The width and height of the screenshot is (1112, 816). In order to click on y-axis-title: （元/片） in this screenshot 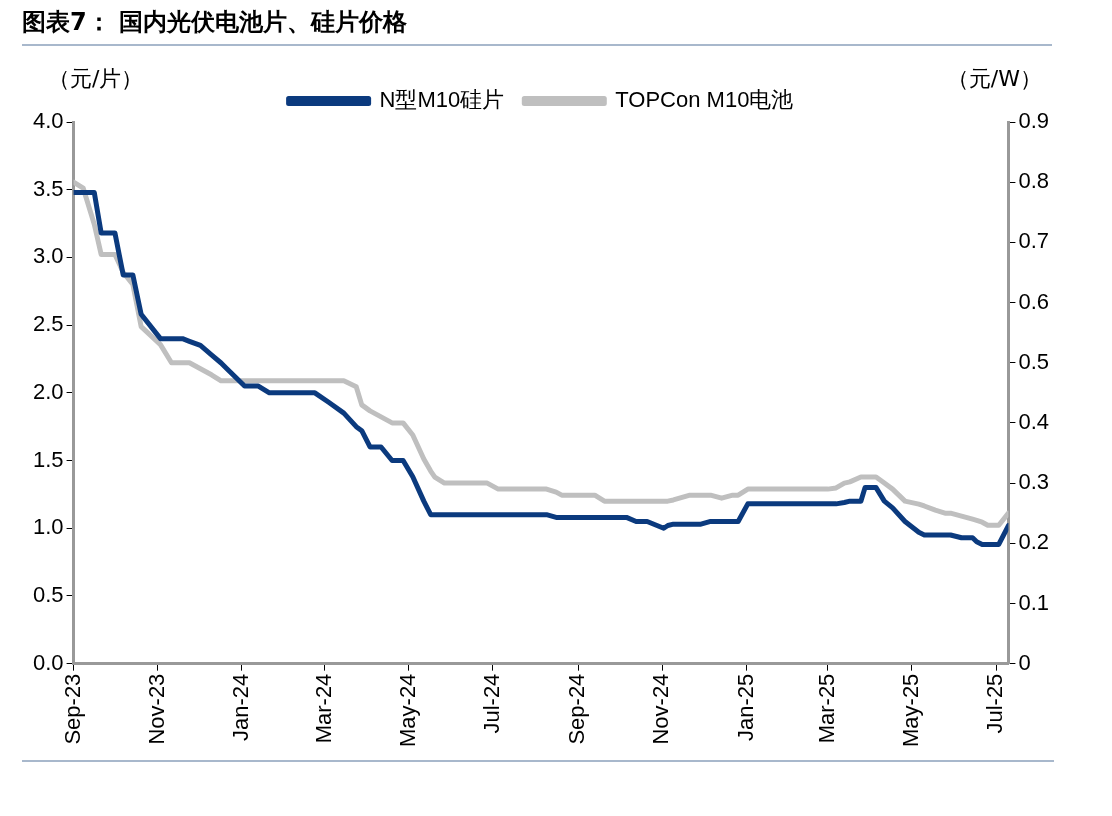, I will do `click(96, 79)`.